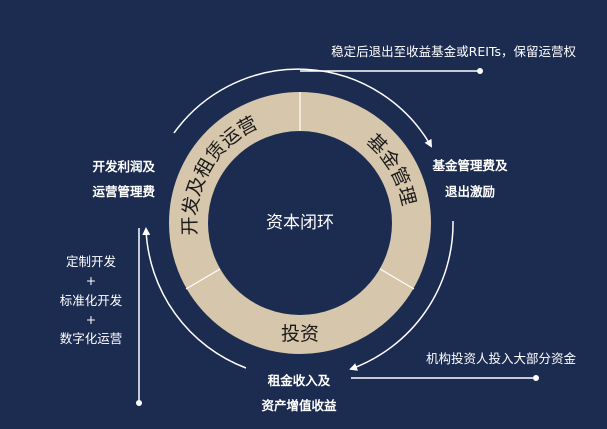  Describe the element at coordinates (470, 165) in the screenshot. I see `annotation-right-line-1: 基金管理费及` at that location.